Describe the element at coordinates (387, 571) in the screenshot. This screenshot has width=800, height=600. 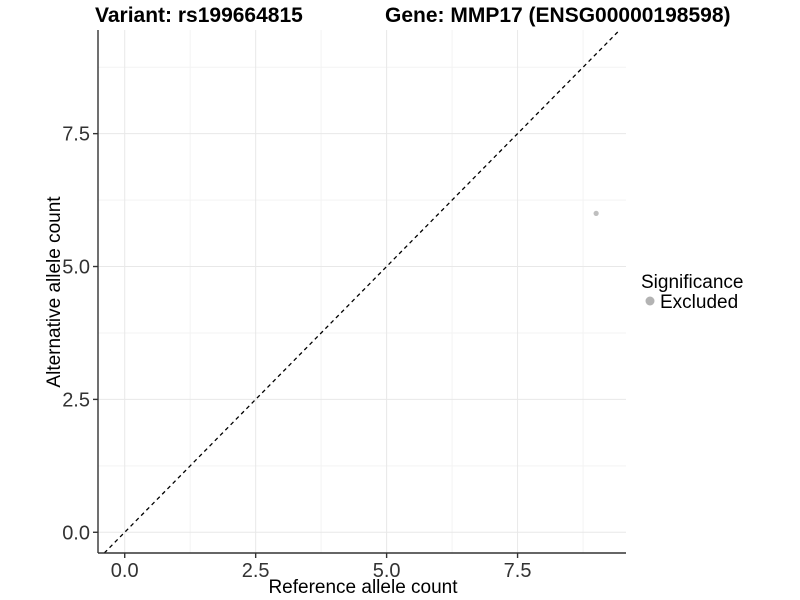
I see `x-tick-label: 5.0` at that location.